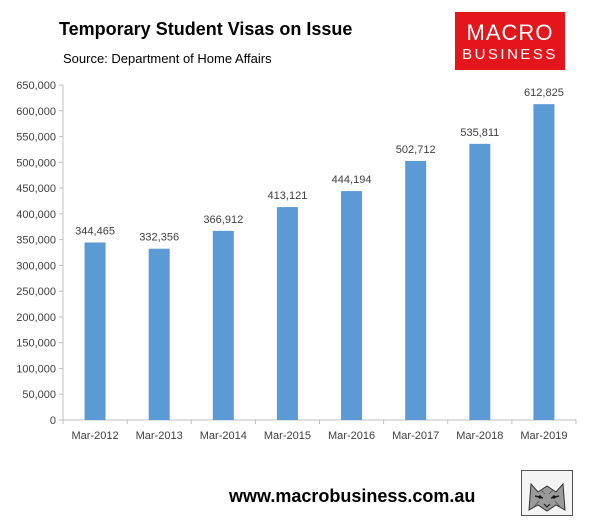 Image resolution: width=590 pixels, height=524 pixels. What do you see at coordinates (36, 318) in the screenshot?
I see `y-tick-label: 200,000` at bounding box center [36, 318].